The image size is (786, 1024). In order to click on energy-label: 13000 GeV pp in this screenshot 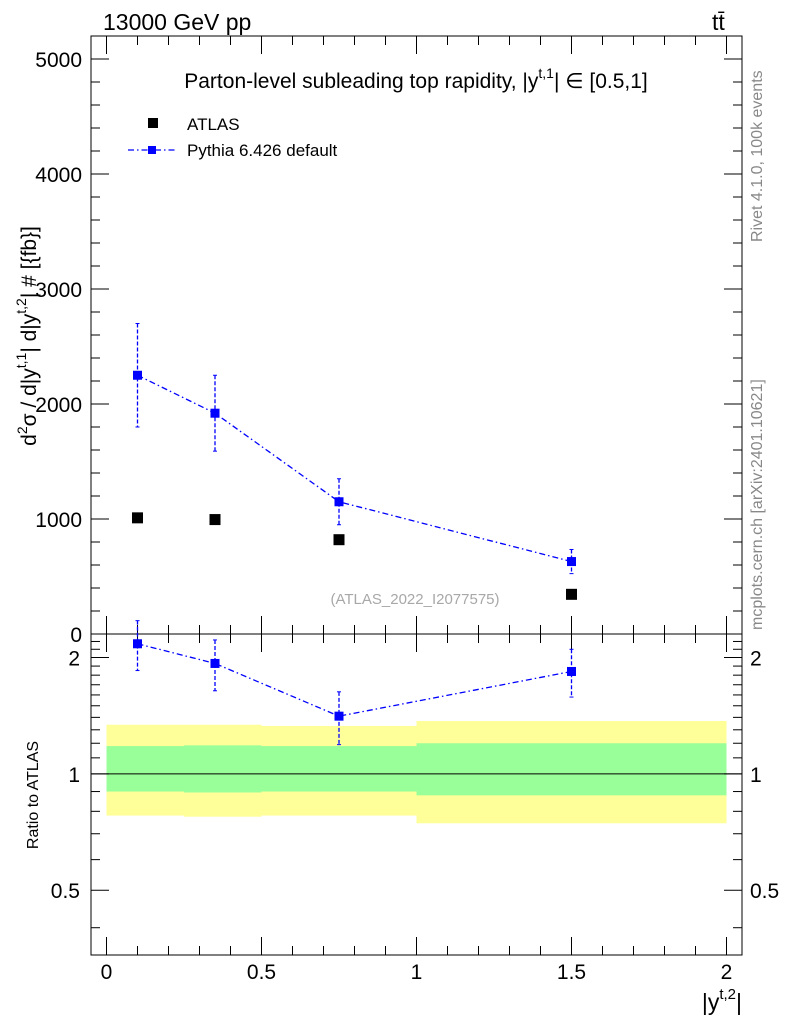, I will do `click(177, 22)`.